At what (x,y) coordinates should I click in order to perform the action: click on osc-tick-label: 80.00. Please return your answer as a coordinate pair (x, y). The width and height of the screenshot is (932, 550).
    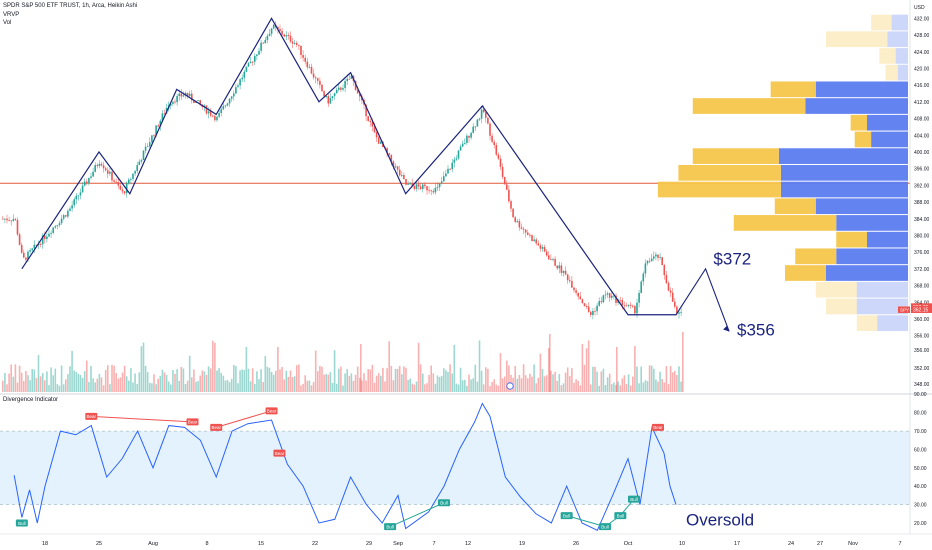
    Looking at the image, I should click on (920, 414).